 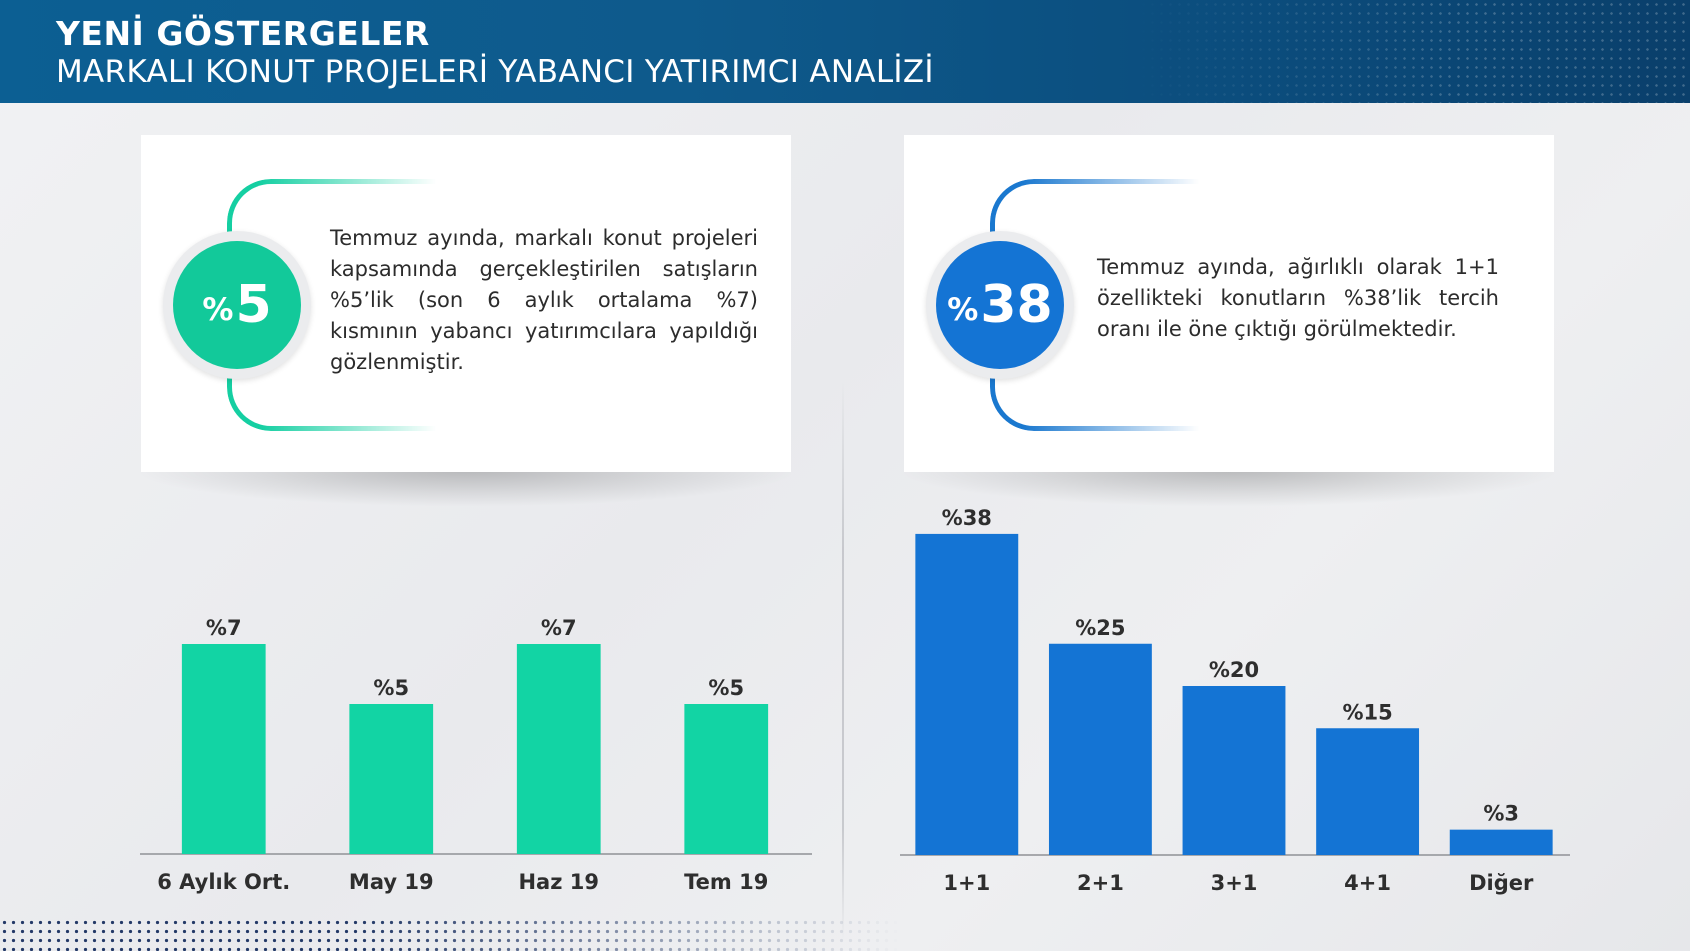 What do you see at coordinates (243, 33) in the screenshot?
I see `page-title: YENİ GÖSTERGELER` at bounding box center [243, 33].